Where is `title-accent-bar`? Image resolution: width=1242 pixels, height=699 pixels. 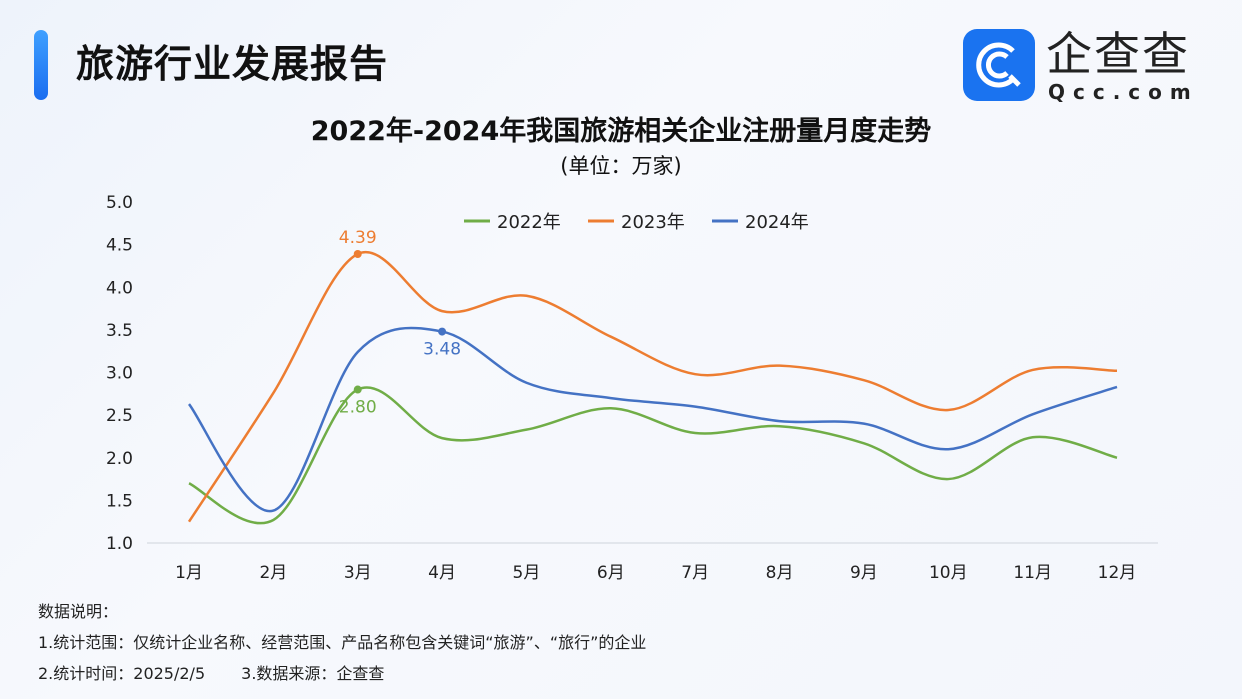
title-accent-bar is located at coordinates (41, 65).